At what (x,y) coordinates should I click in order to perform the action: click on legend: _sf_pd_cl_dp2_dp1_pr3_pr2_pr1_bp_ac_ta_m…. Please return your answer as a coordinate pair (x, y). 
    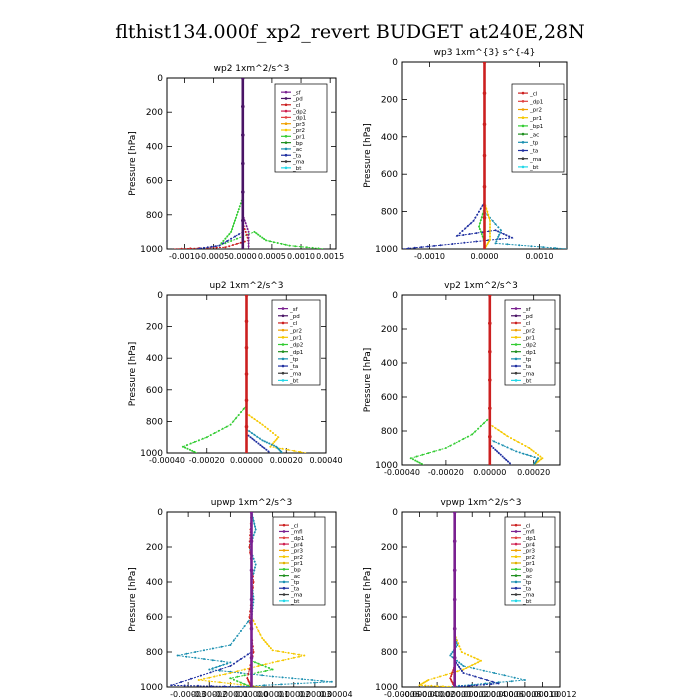
    Looking at the image, I should click on (301, 128).